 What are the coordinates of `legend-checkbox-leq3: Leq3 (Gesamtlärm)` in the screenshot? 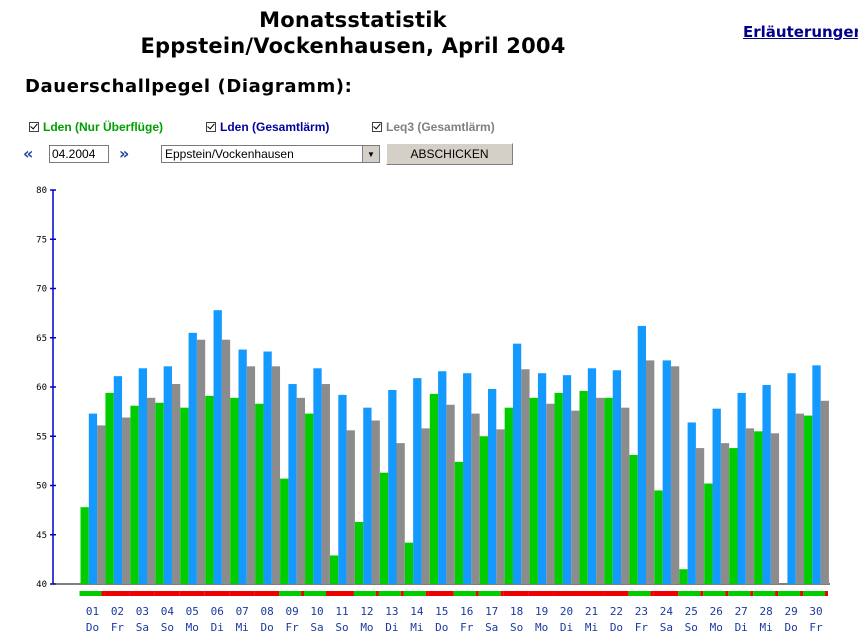 It's located at (433, 127).